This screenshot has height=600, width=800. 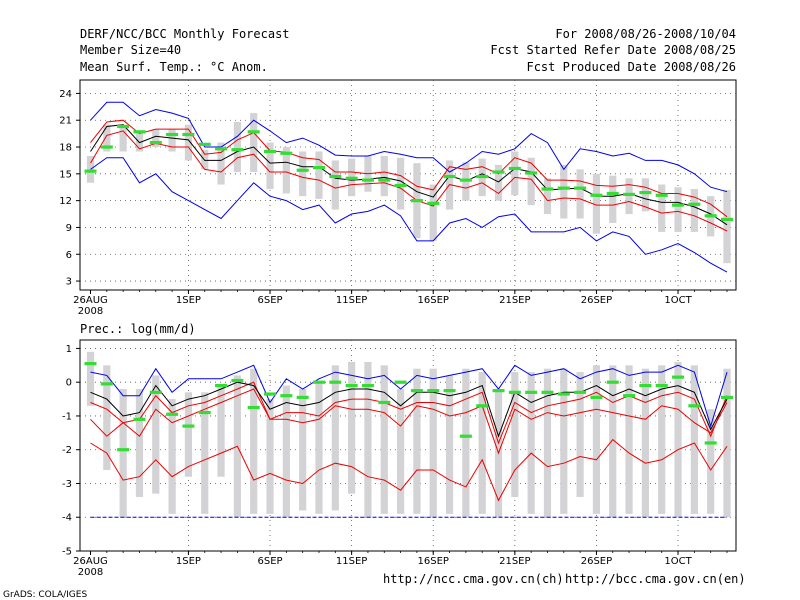 I want to click on series-line-upper, so click(x=409, y=413).